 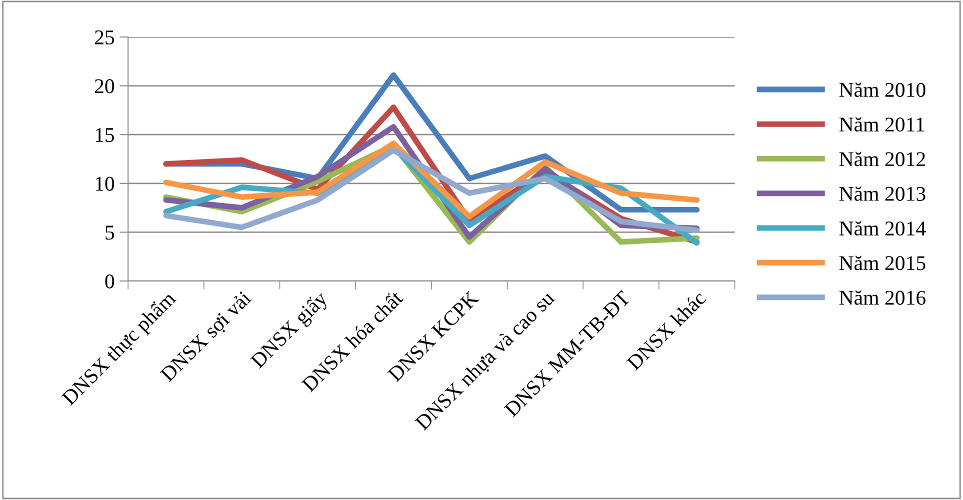 I want to click on legend-label: Năm 2010, so click(x=882, y=89).